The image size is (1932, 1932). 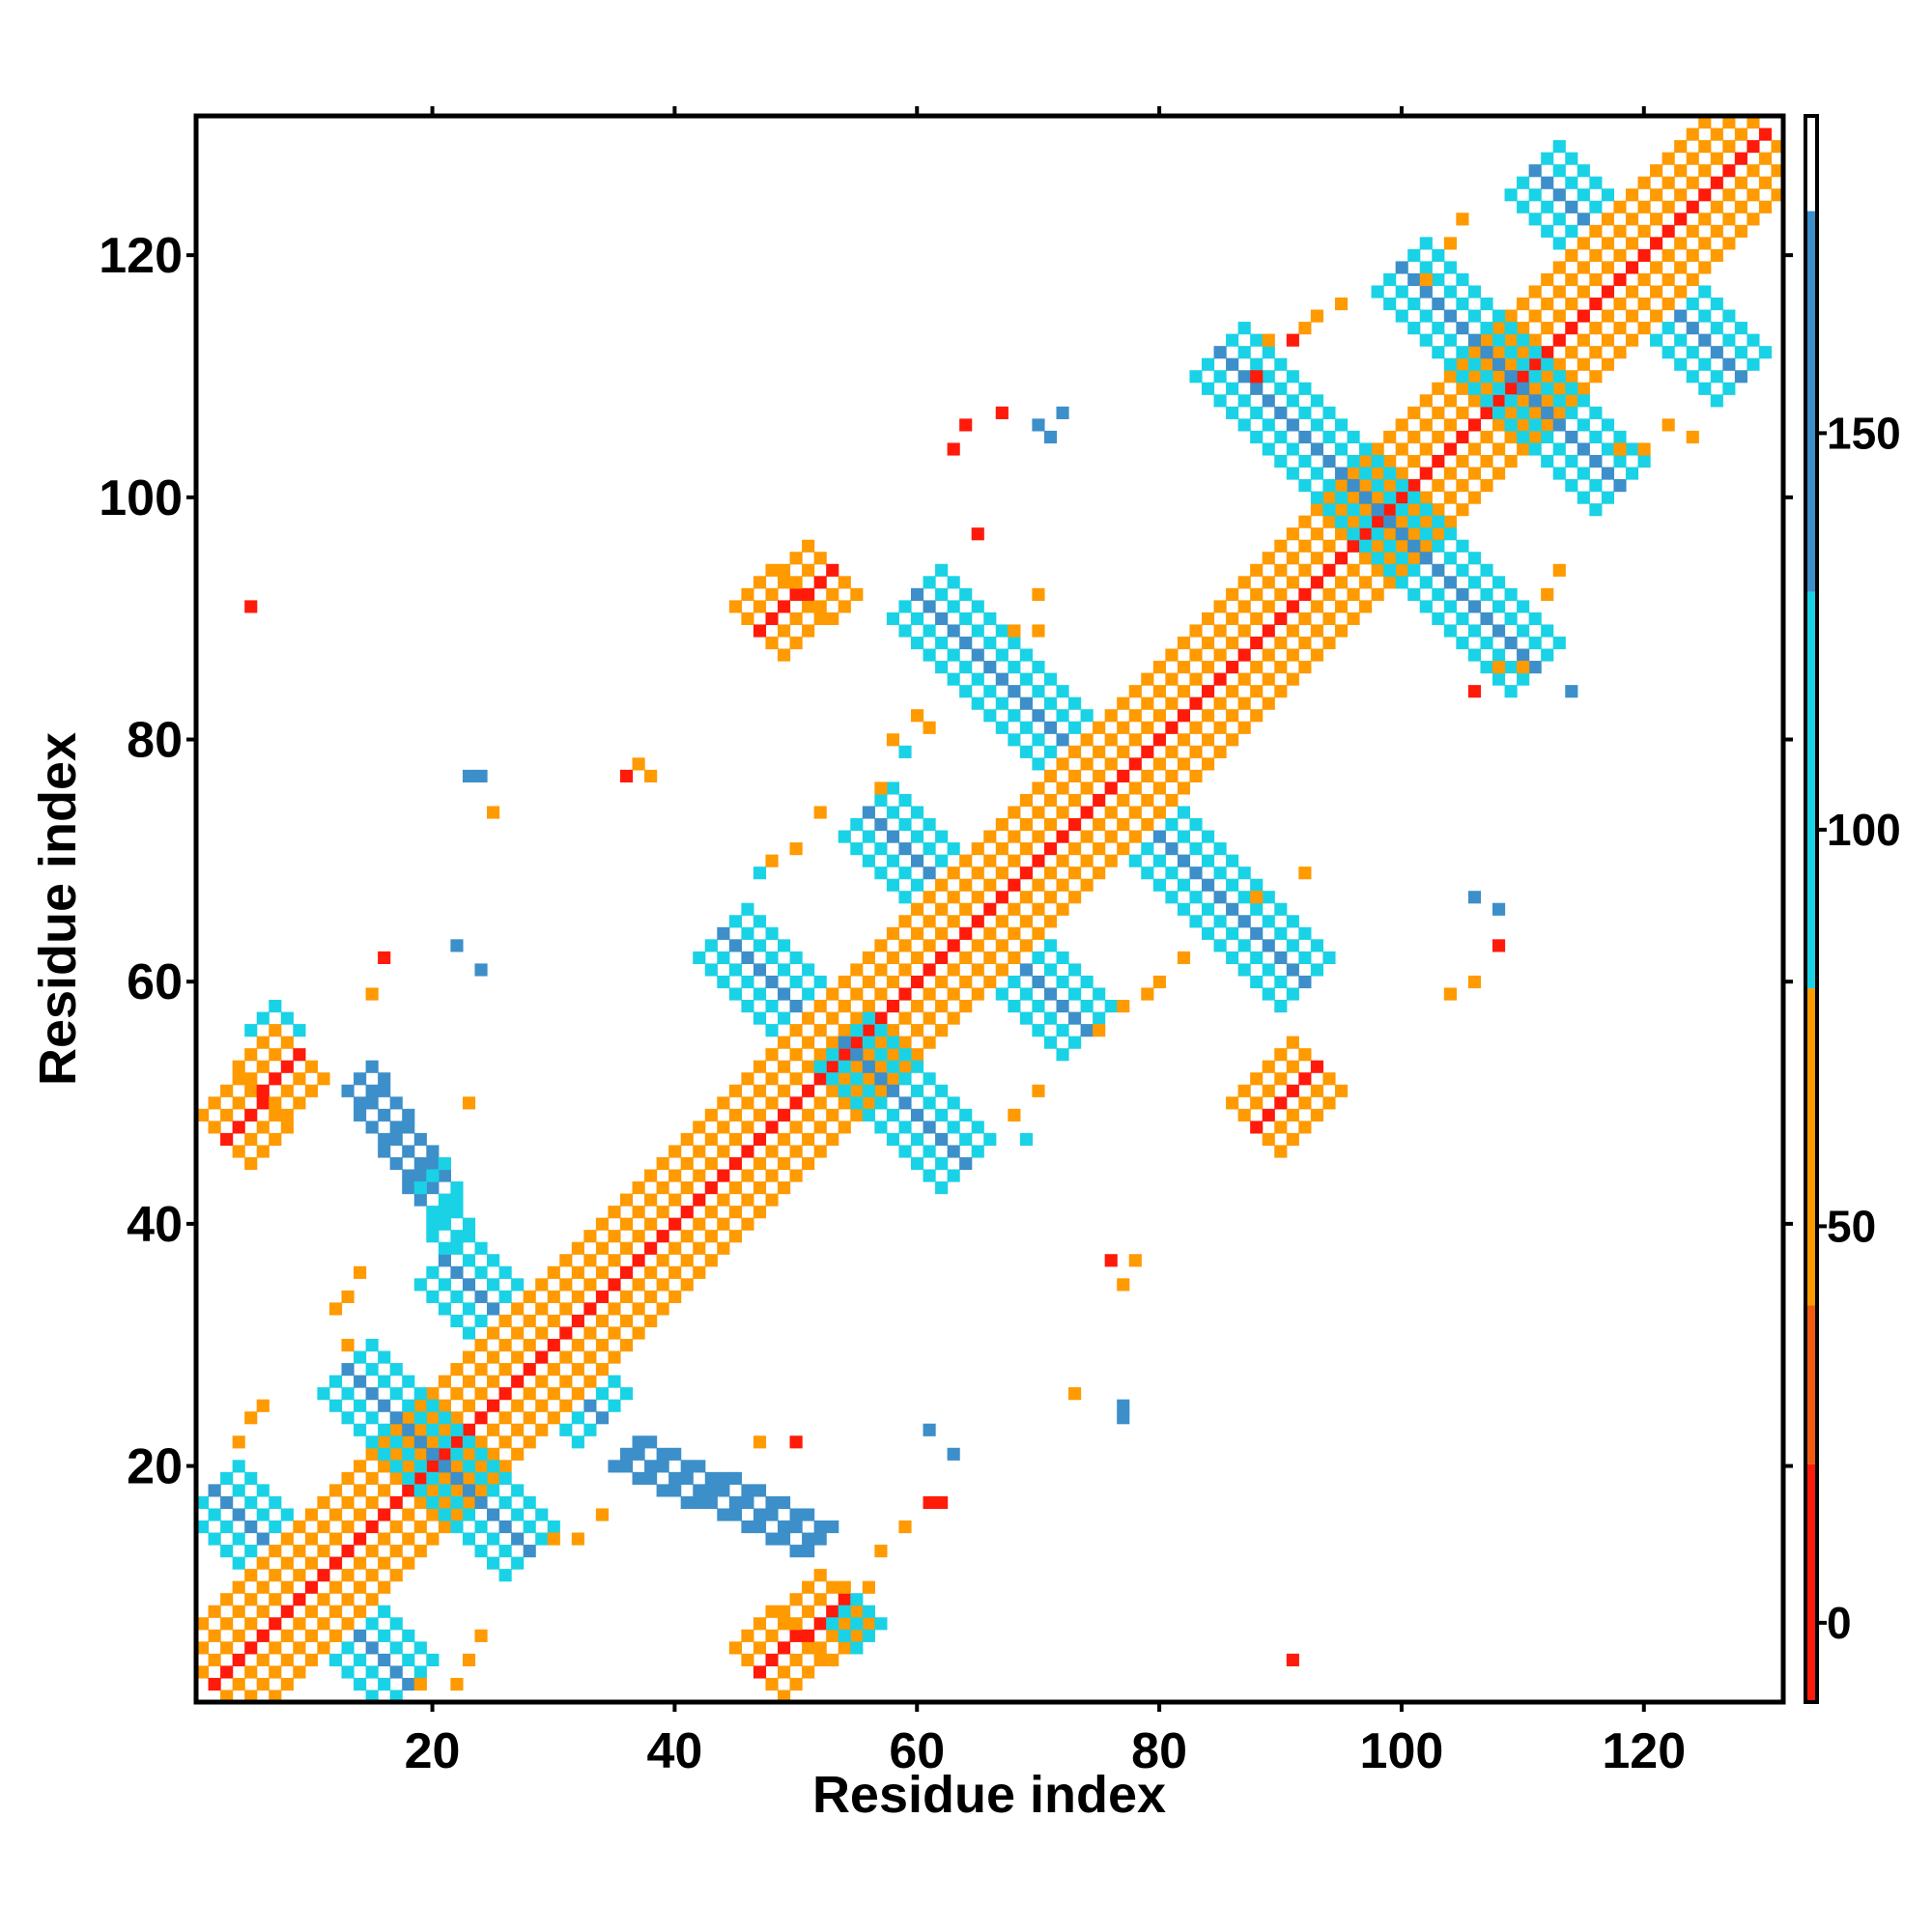 What do you see at coordinates (1864, 433) in the screenshot?
I see `colorbar-tick-label: 150` at bounding box center [1864, 433].